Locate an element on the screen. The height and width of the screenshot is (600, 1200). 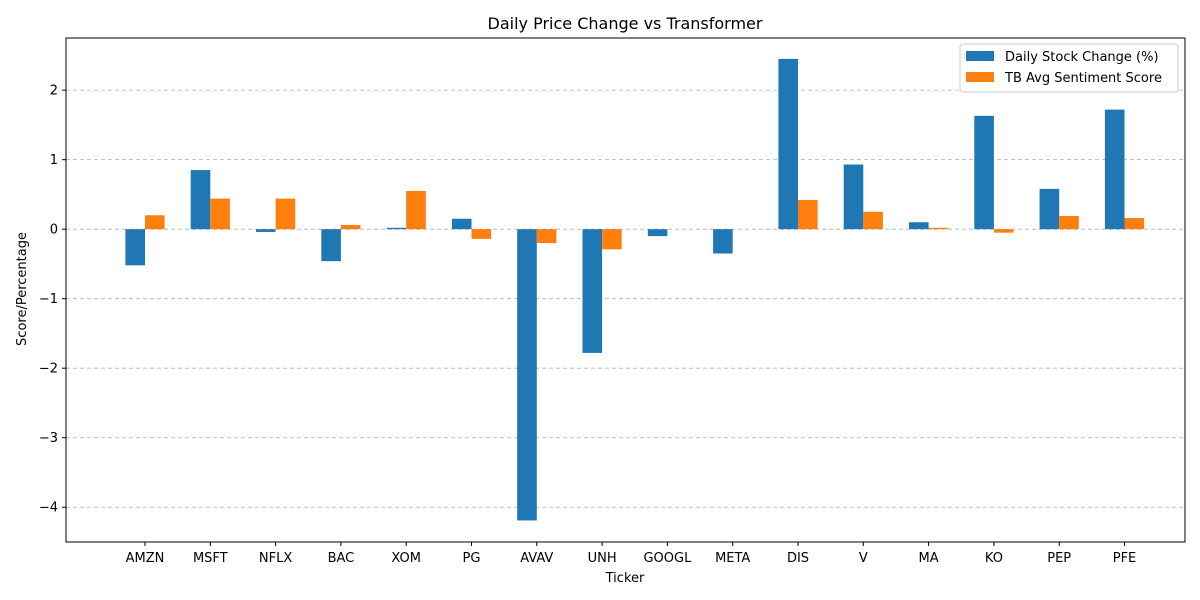
x-tick-label: NFLX is located at coordinates (275, 558).